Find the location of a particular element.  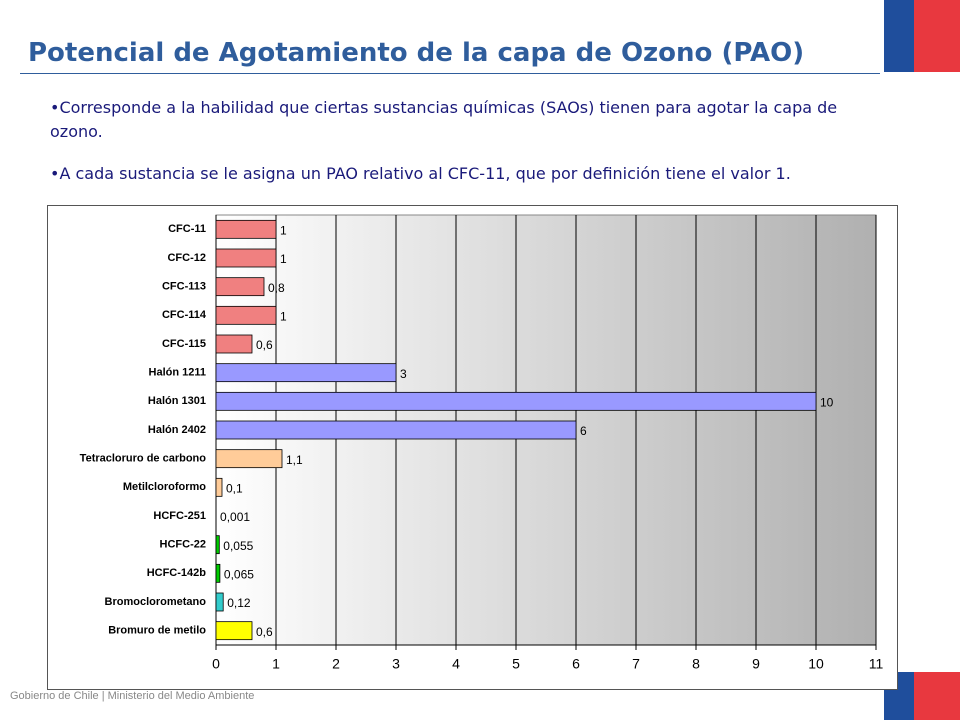

y-tick-label: CFC-114 is located at coordinates (184, 315).